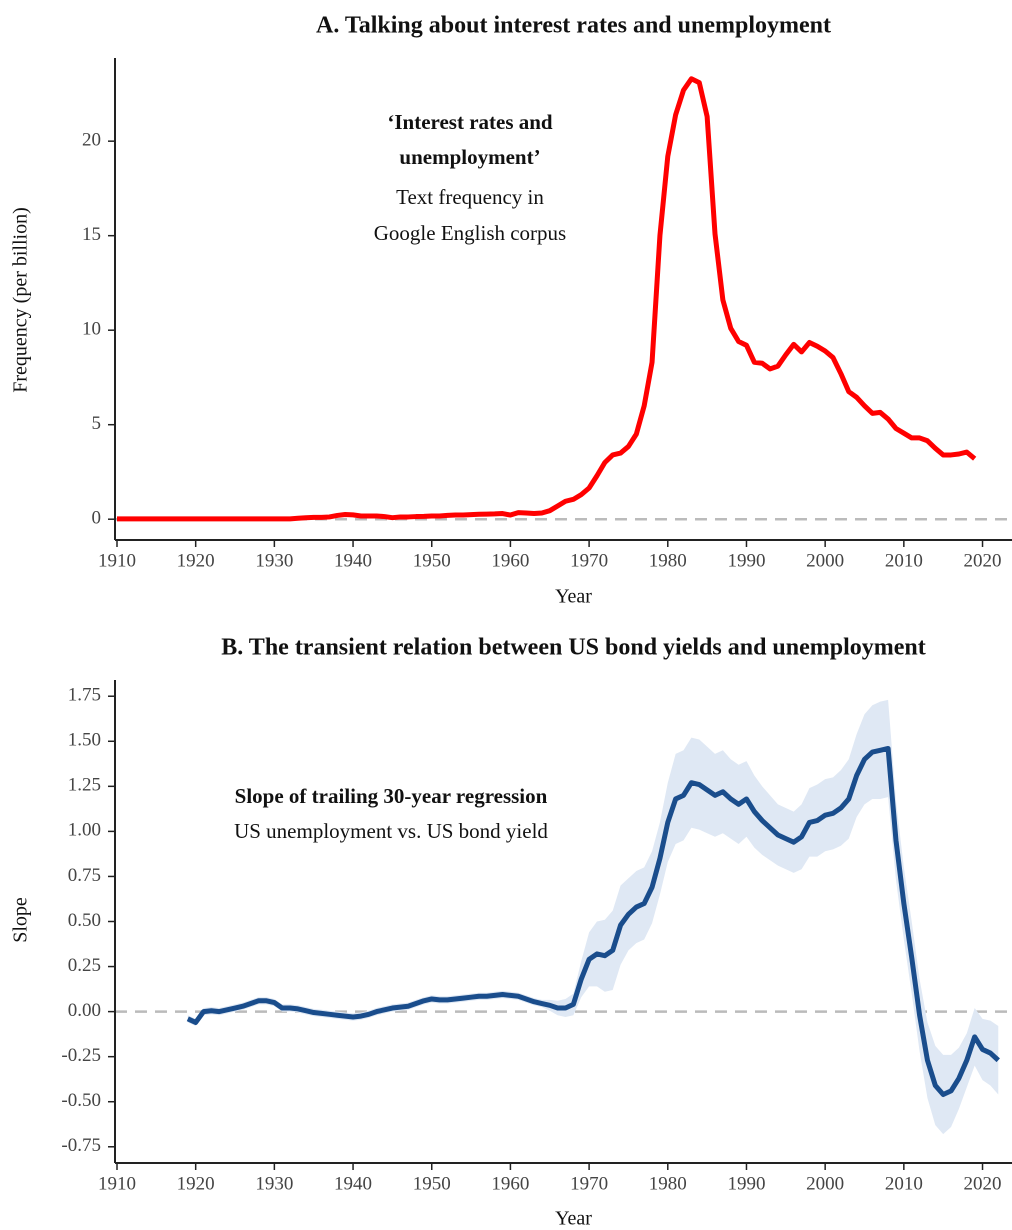  What do you see at coordinates (21, 920) in the screenshot?
I see `y-axis-label: Slope` at bounding box center [21, 920].